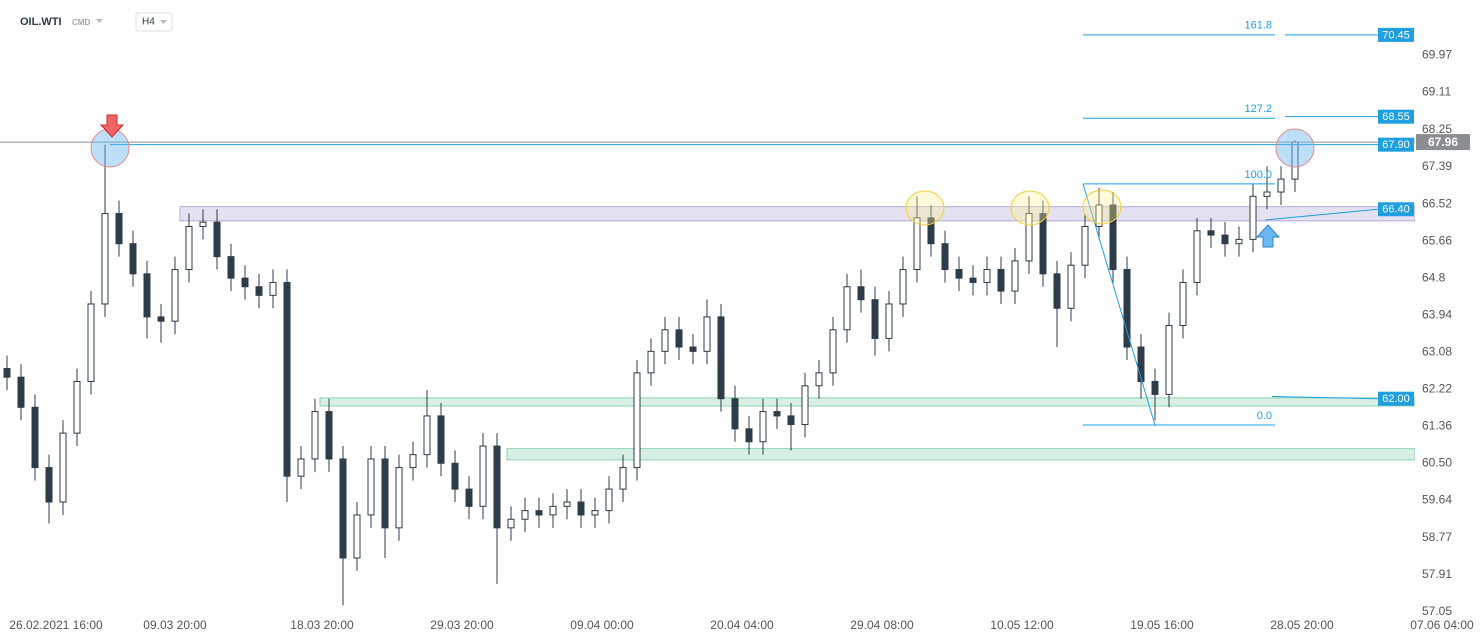 The height and width of the screenshot is (643, 1482). Describe the element at coordinates (148, 22) in the screenshot. I see `timeframe: H4` at that location.